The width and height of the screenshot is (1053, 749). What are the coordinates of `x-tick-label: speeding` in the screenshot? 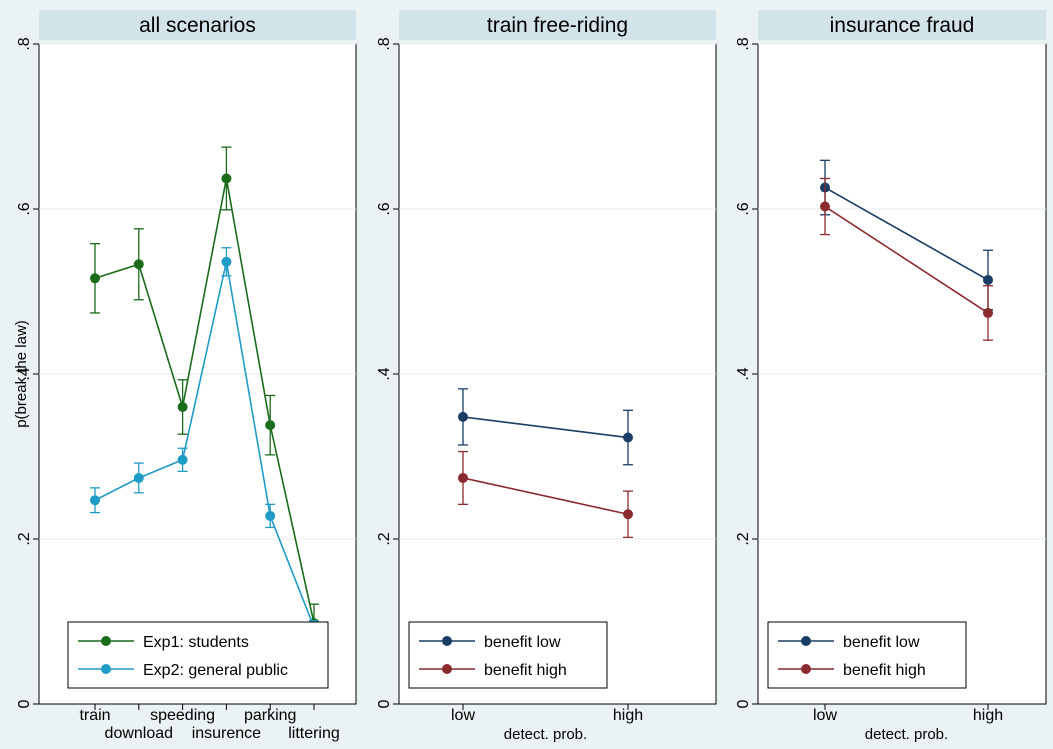 It's located at (182, 715).